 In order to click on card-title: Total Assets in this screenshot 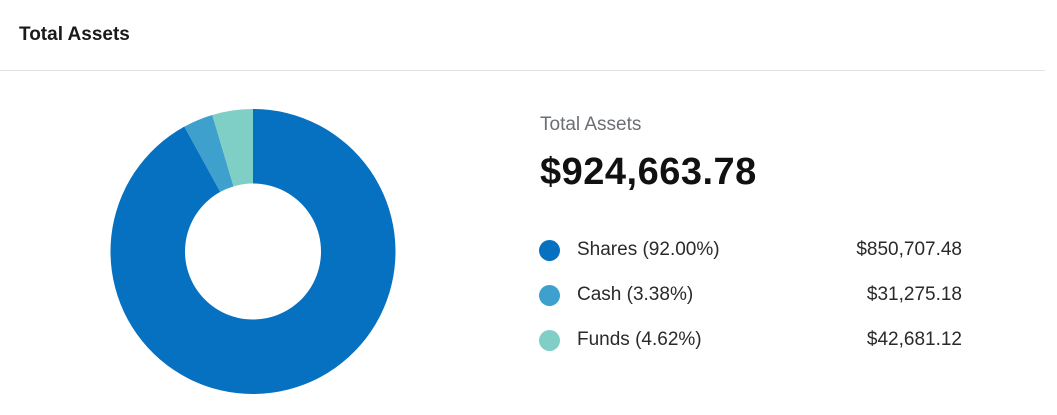, I will do `click(74, 34)`.